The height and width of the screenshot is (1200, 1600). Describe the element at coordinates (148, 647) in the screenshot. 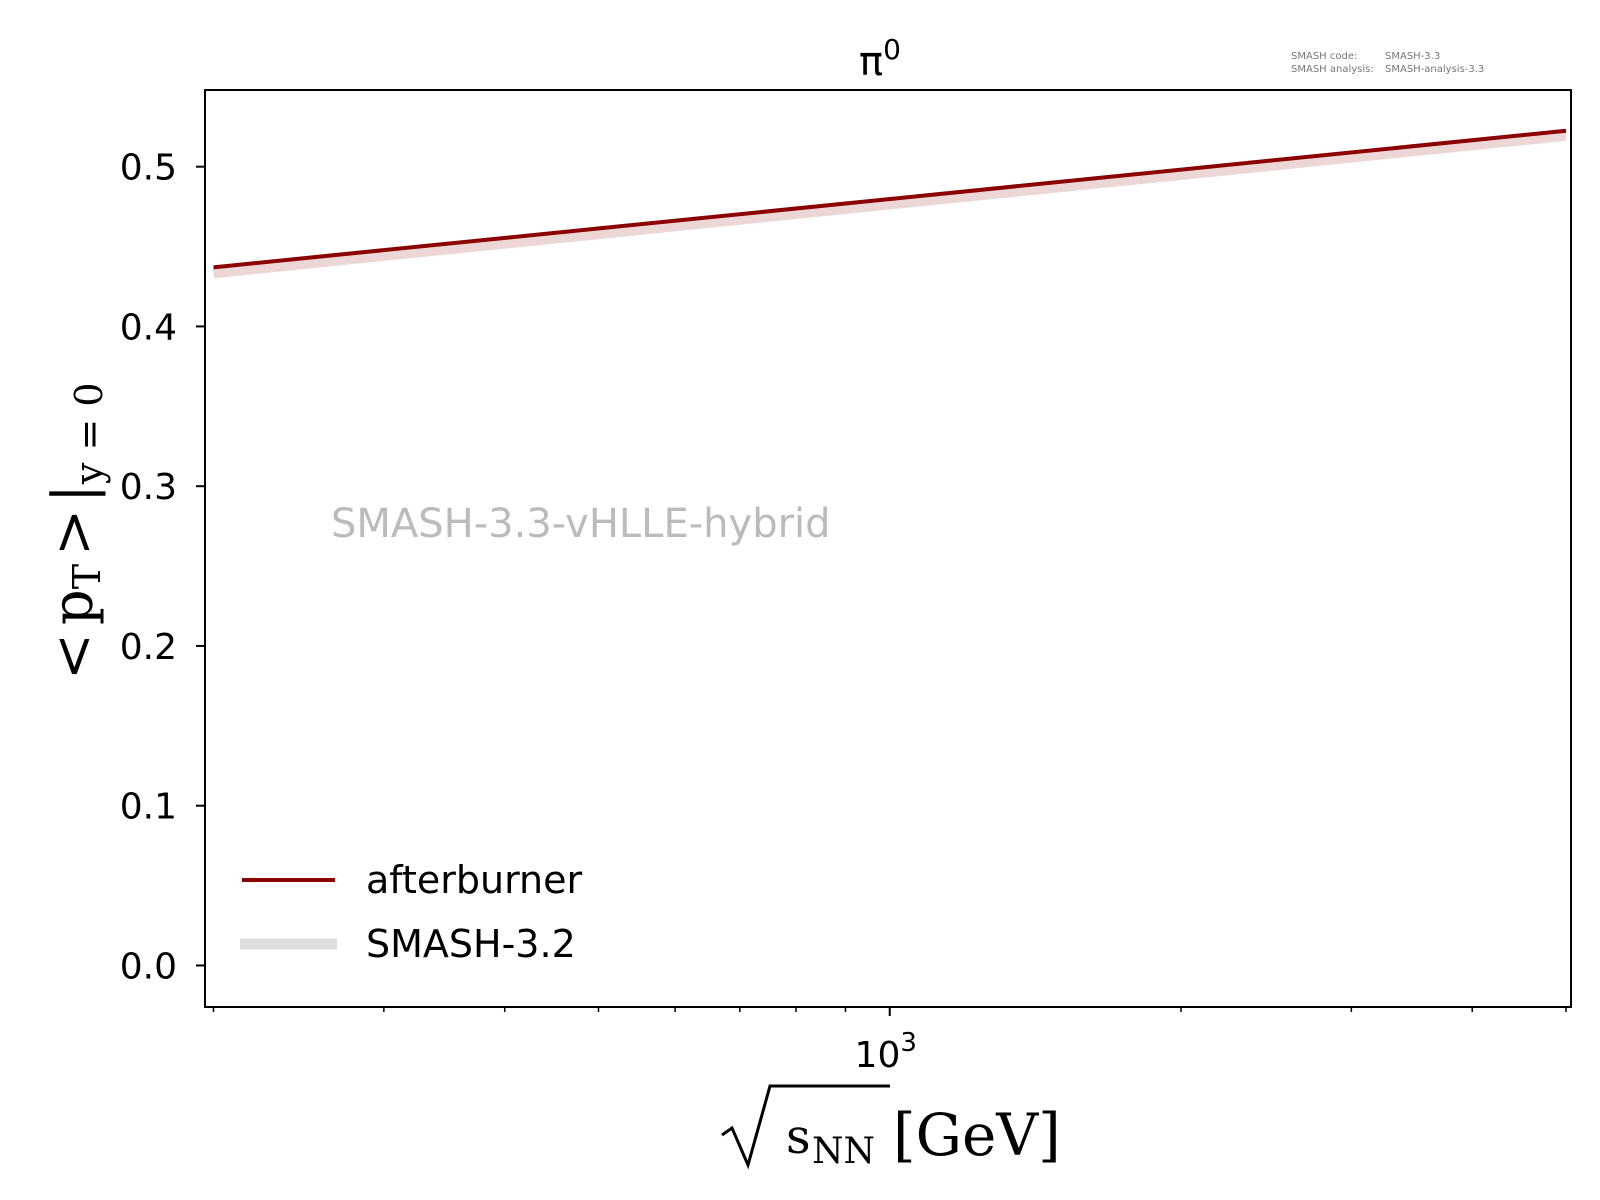

I see `y-tick-label: 0.2` at that location.